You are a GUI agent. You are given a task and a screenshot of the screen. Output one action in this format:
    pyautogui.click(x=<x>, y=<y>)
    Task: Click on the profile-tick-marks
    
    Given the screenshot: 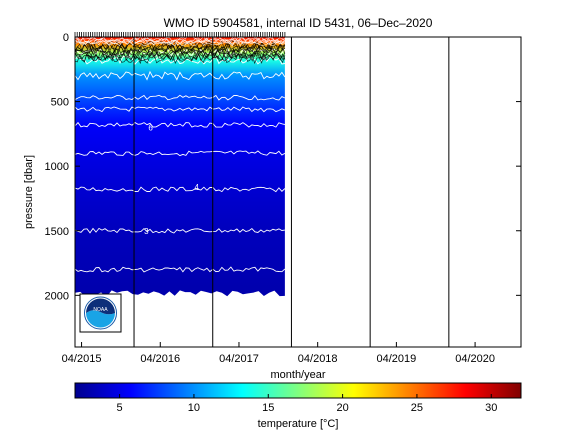 What is the action you would take?
    pyautogui.click(x=180, y=34)
    